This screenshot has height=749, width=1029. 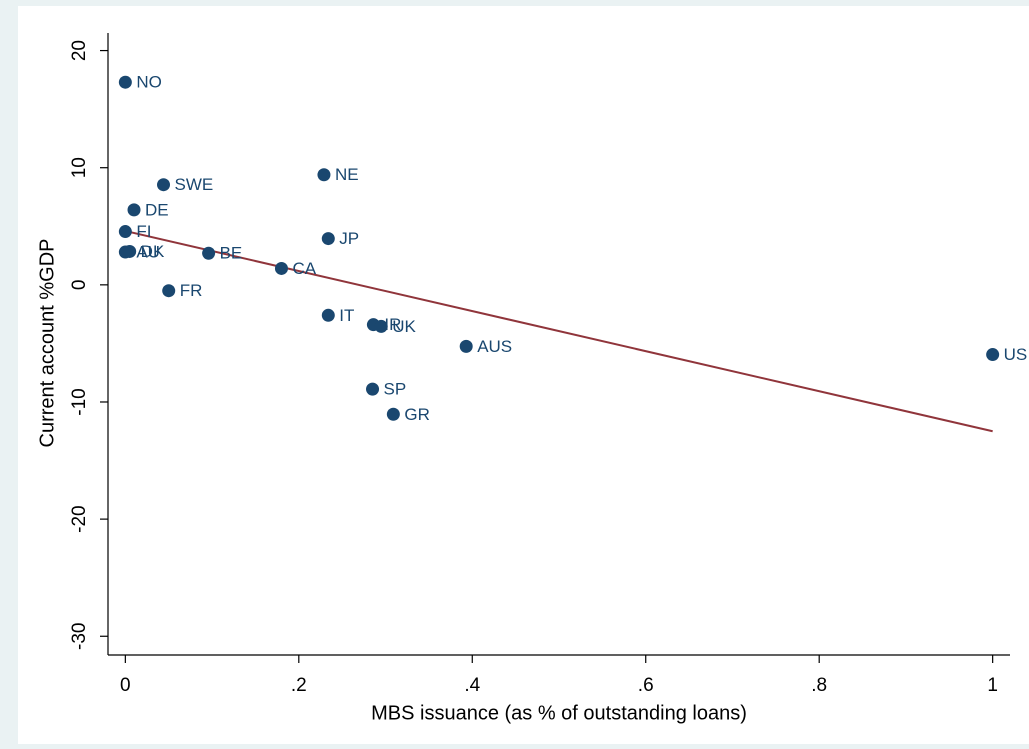 What do you see at coordinates (47, 343) in the screenshot?
I see `y-axis-title: Current account %GDP` at bounding box center [47, 343].